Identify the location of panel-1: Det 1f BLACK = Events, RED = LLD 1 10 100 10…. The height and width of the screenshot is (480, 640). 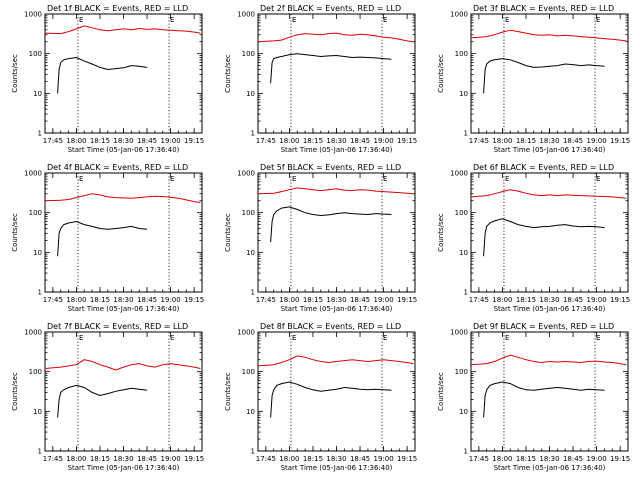
(107, 79).